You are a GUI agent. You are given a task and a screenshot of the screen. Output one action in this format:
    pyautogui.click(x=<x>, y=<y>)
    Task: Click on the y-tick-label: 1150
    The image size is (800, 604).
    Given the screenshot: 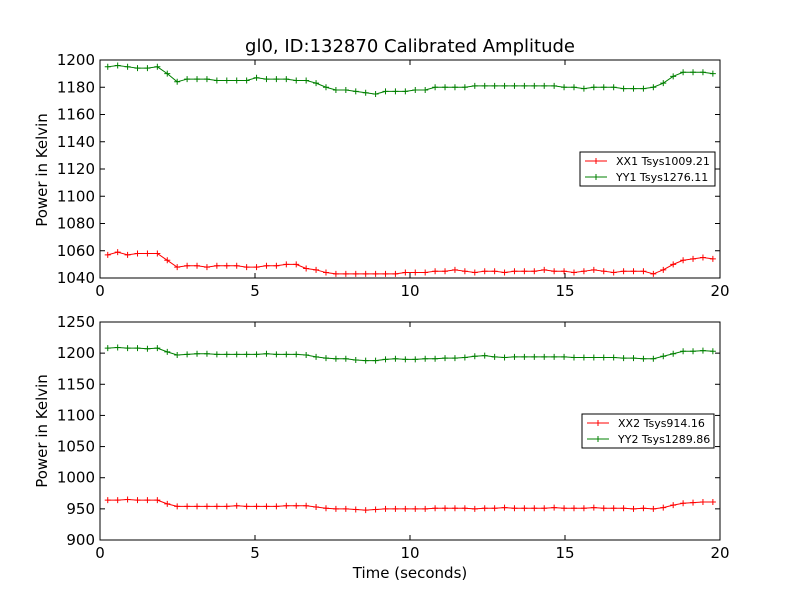 What is the action you would take?
    pyautogui.click(x=76, y=384)
    